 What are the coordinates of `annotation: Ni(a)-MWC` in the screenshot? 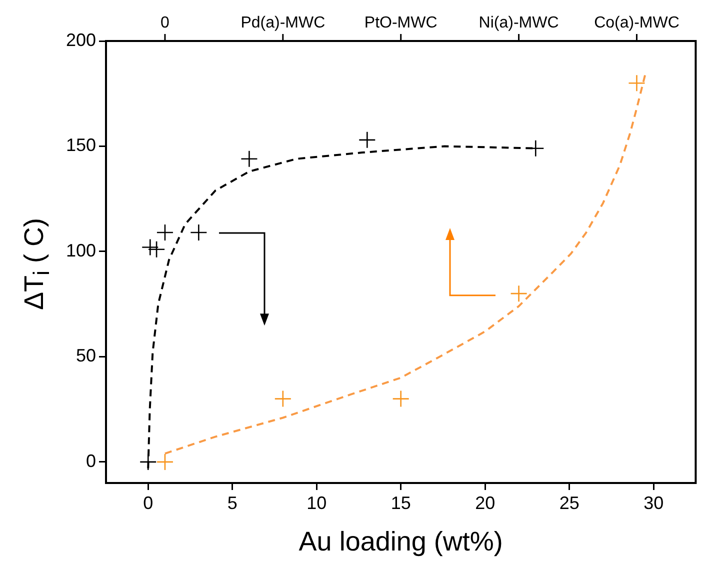 It's located at (518, 23).